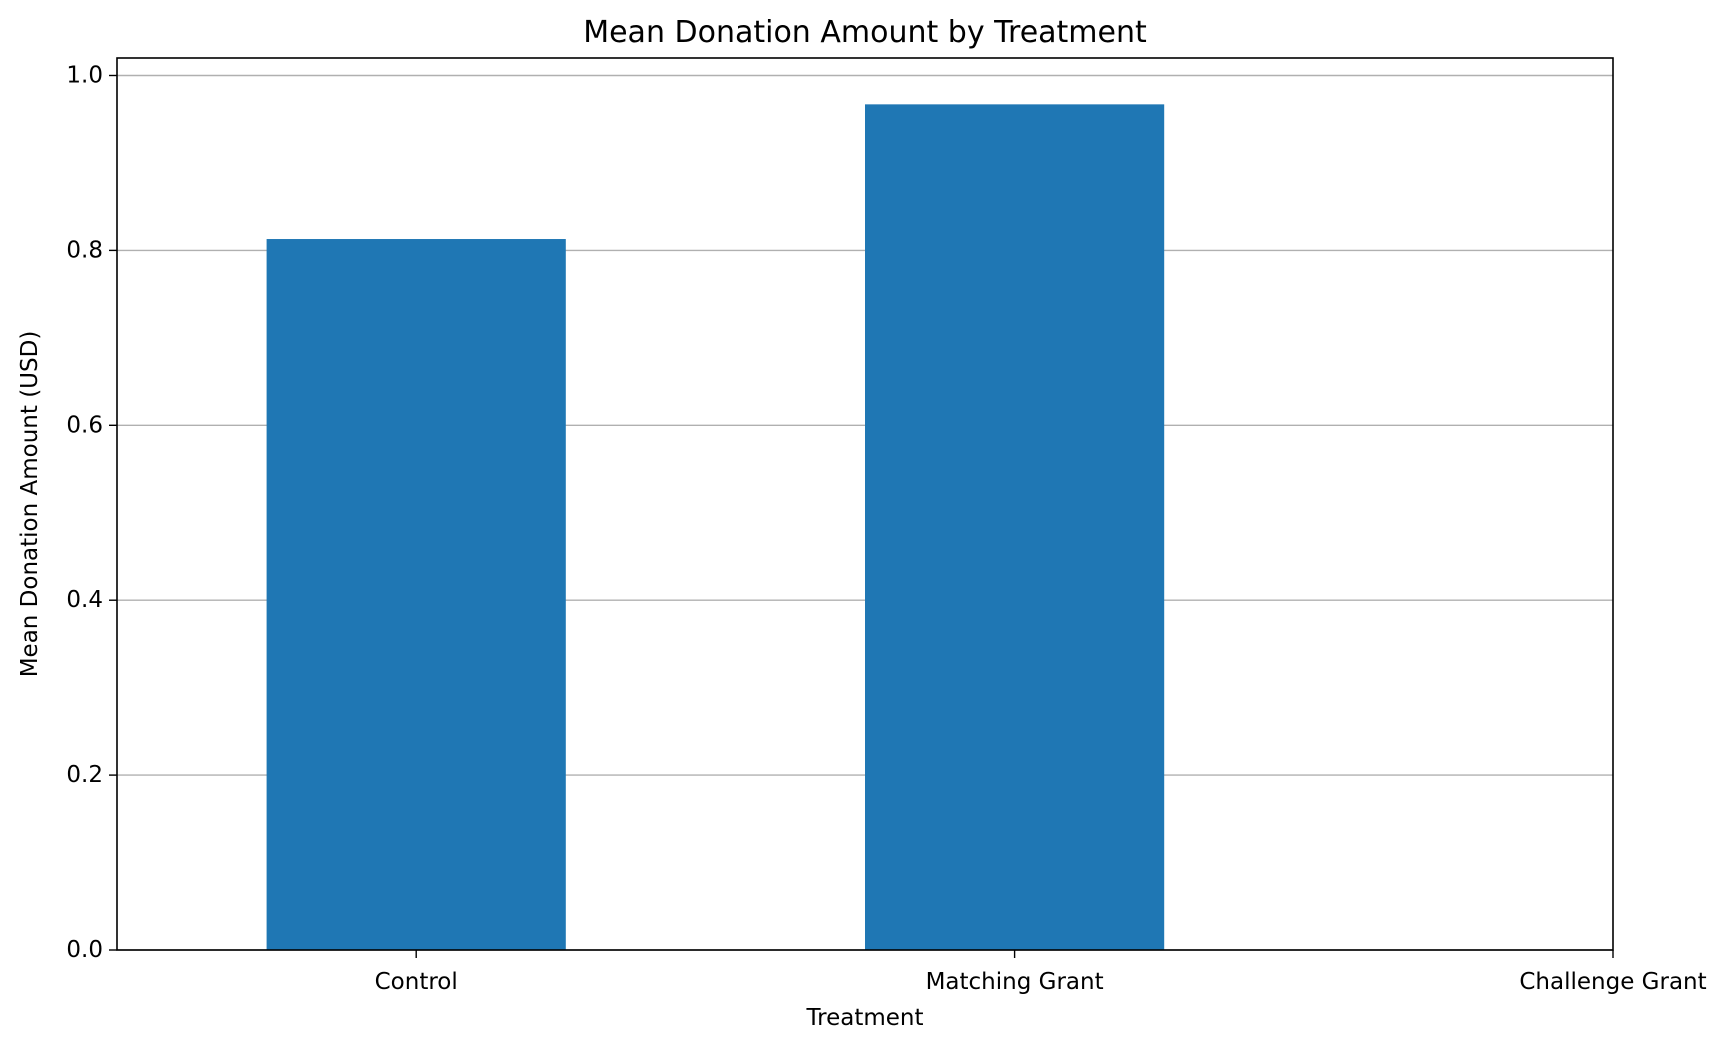 The width and height of the screenshot is (1732, 1050). What do you see at coordinates (416, 982) in the screenshot?
I see `x-tick-label: Control` at bounding box center [416, 982].